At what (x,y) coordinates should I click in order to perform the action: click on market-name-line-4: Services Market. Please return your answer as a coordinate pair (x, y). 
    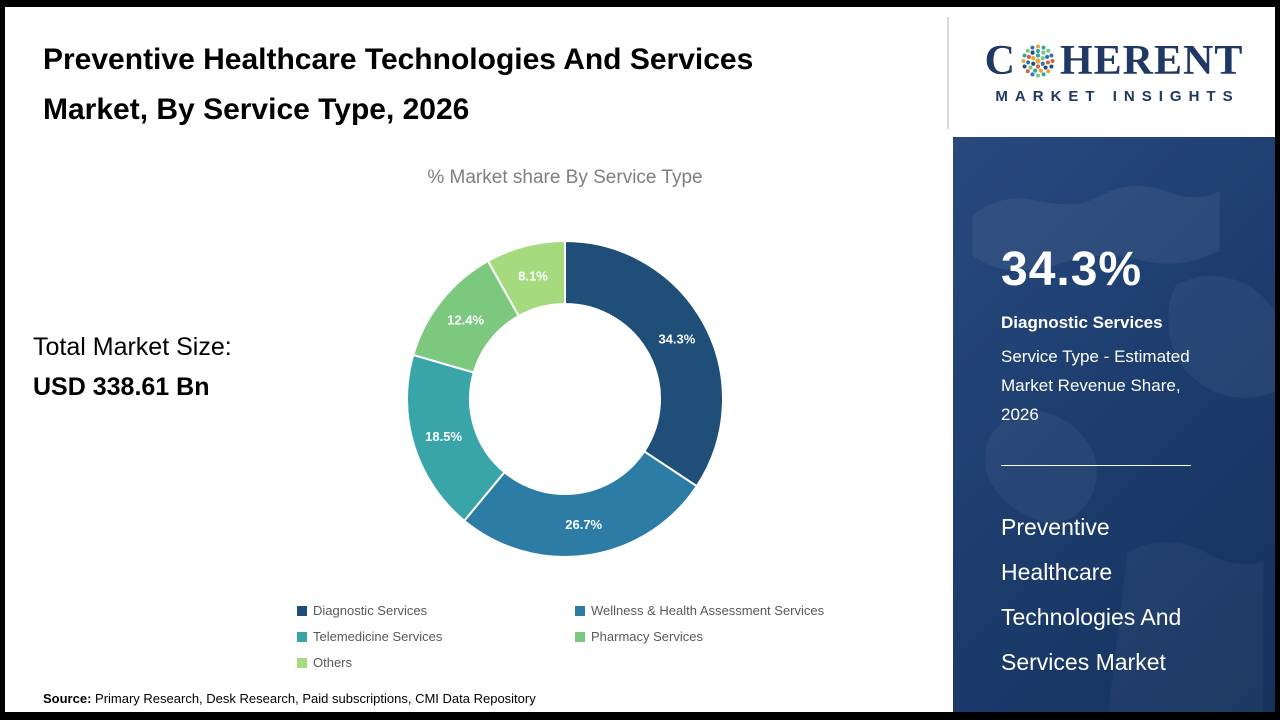
    Looking at the image, I should click on (1083, 662).